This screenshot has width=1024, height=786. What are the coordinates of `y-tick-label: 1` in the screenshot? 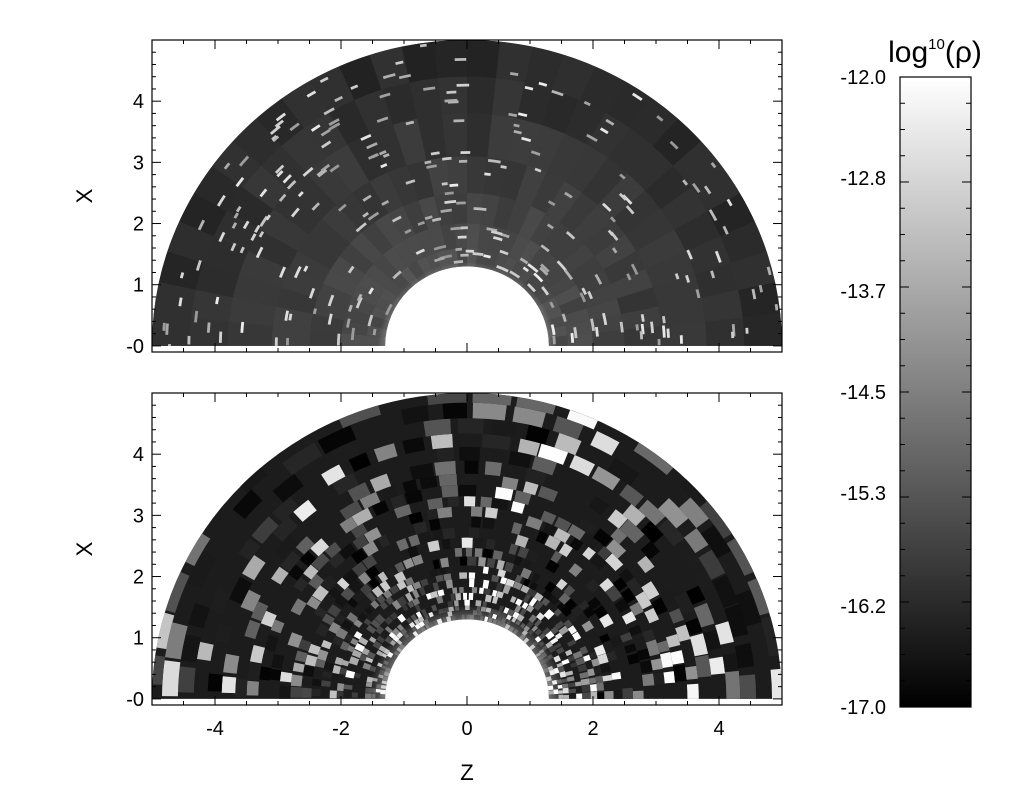 It's located at (138, 286).